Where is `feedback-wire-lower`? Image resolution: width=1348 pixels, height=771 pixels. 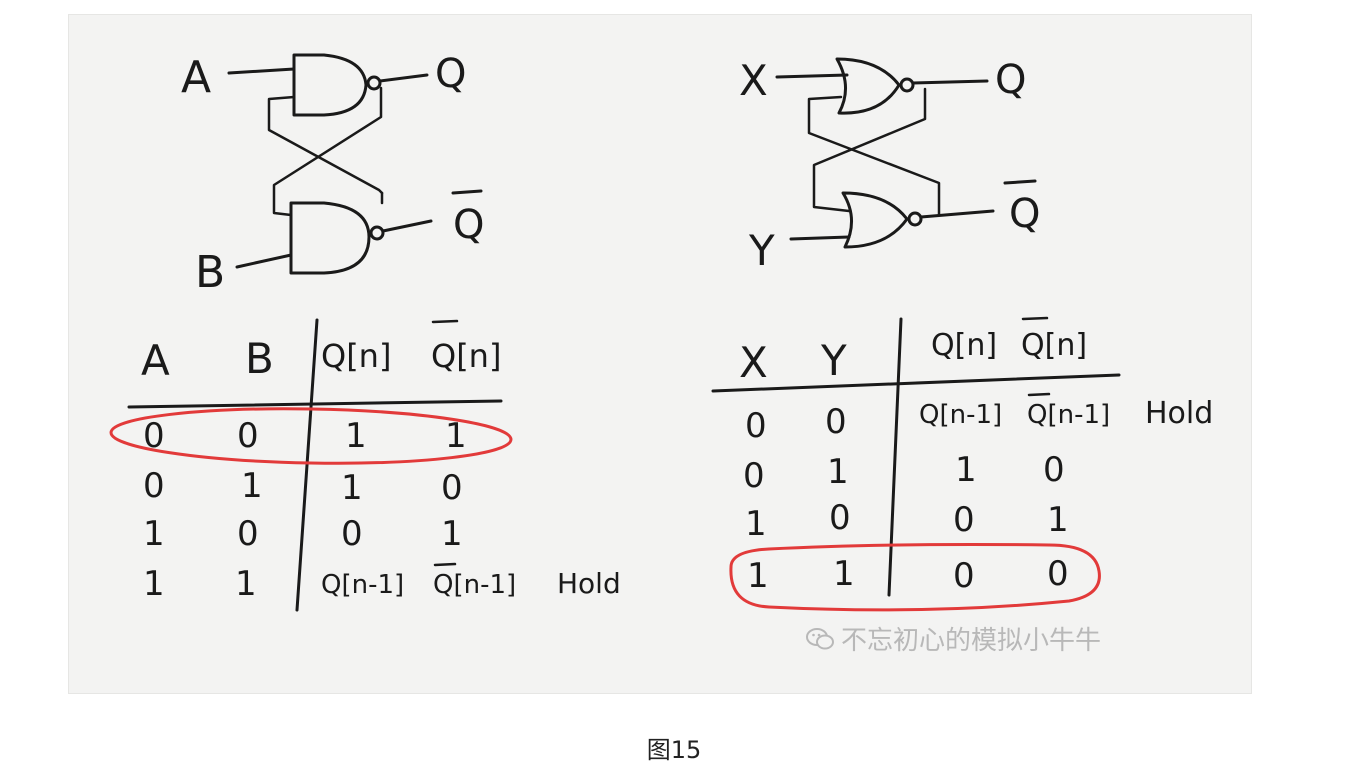
feedback-wire-lower is located at coordinates (327, 151).